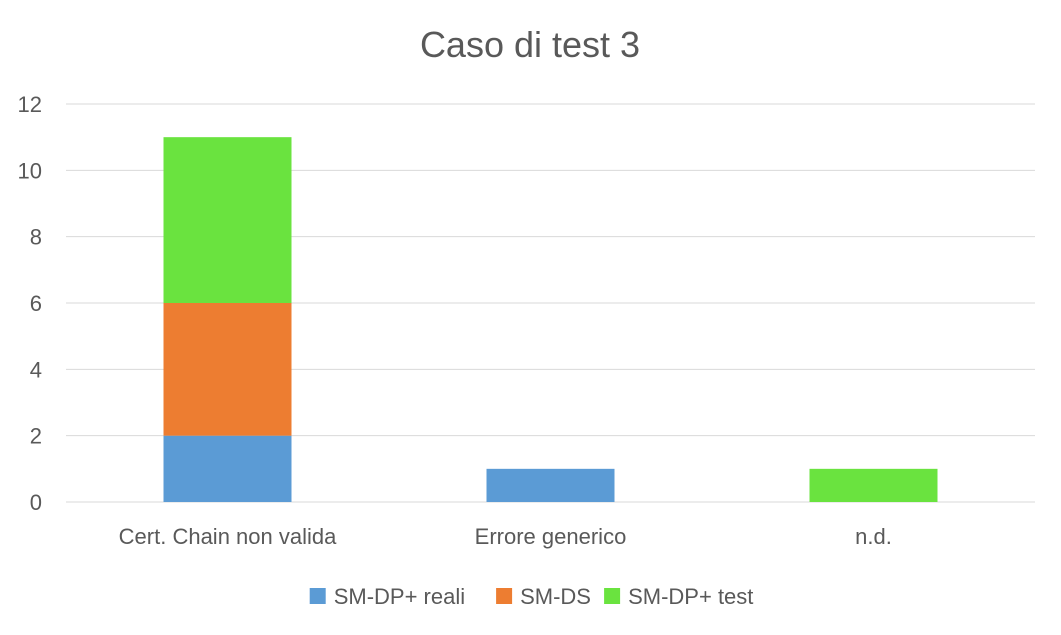 Image resolution: width=1061 pixels, height=635 pixels. I want to click on legend: SM-DP+ reali SM-DS SM-DP+ test, so click(531, 596).